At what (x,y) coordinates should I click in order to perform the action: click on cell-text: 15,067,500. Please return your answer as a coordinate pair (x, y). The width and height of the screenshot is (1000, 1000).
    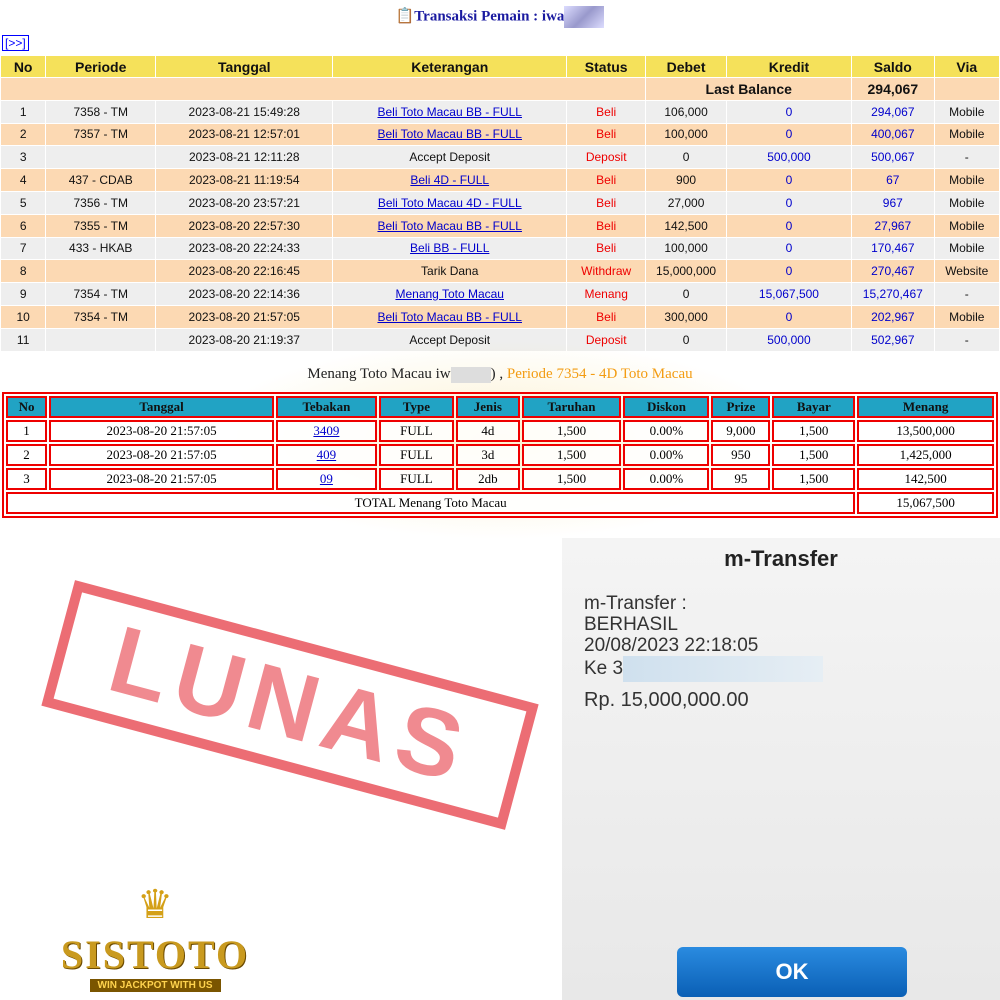
    Looking at the image, I should click on (788, 294).